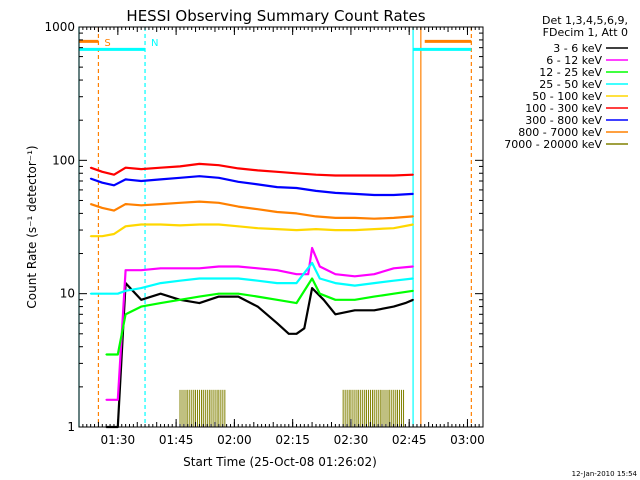 The height and width of the screenshot is (480, 640). I want to click on legend-label: 6 - 12 keV, so click(574, 60).